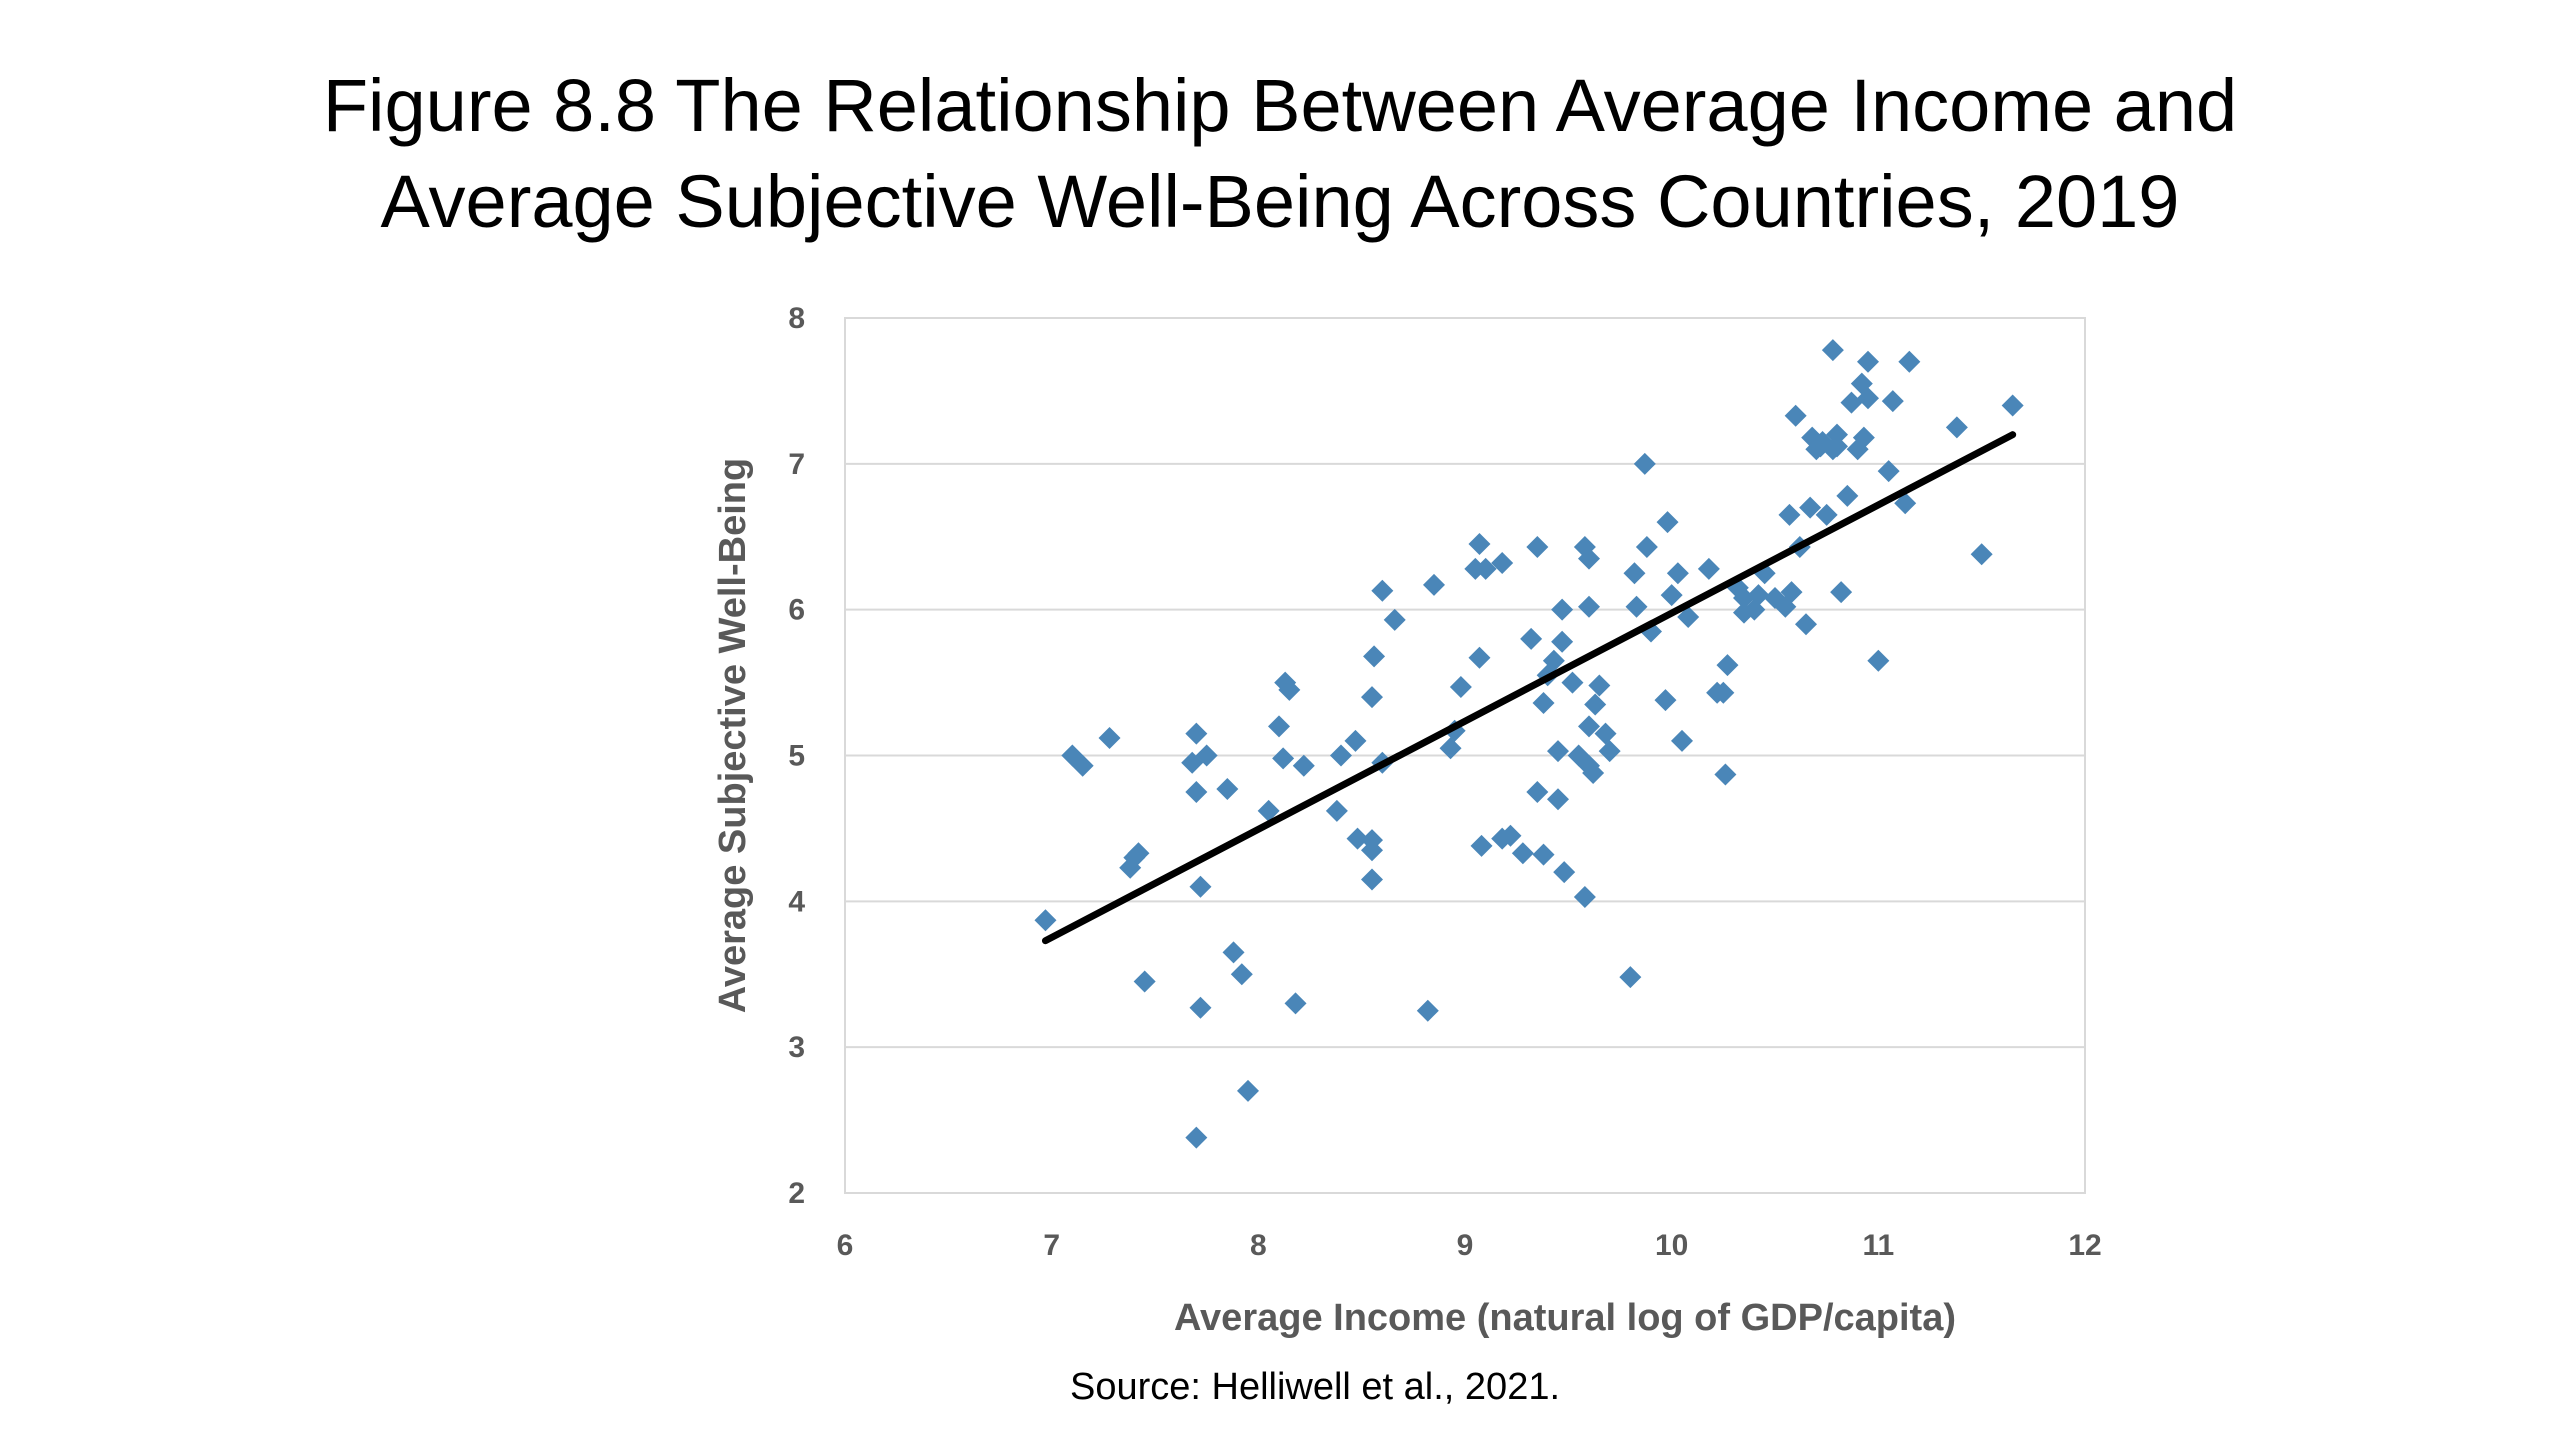 This screenshot has height=1440, width=2560. I want to click on y-axis-ticks: 2 3 4 5 6 7 8, so click(796, 756).